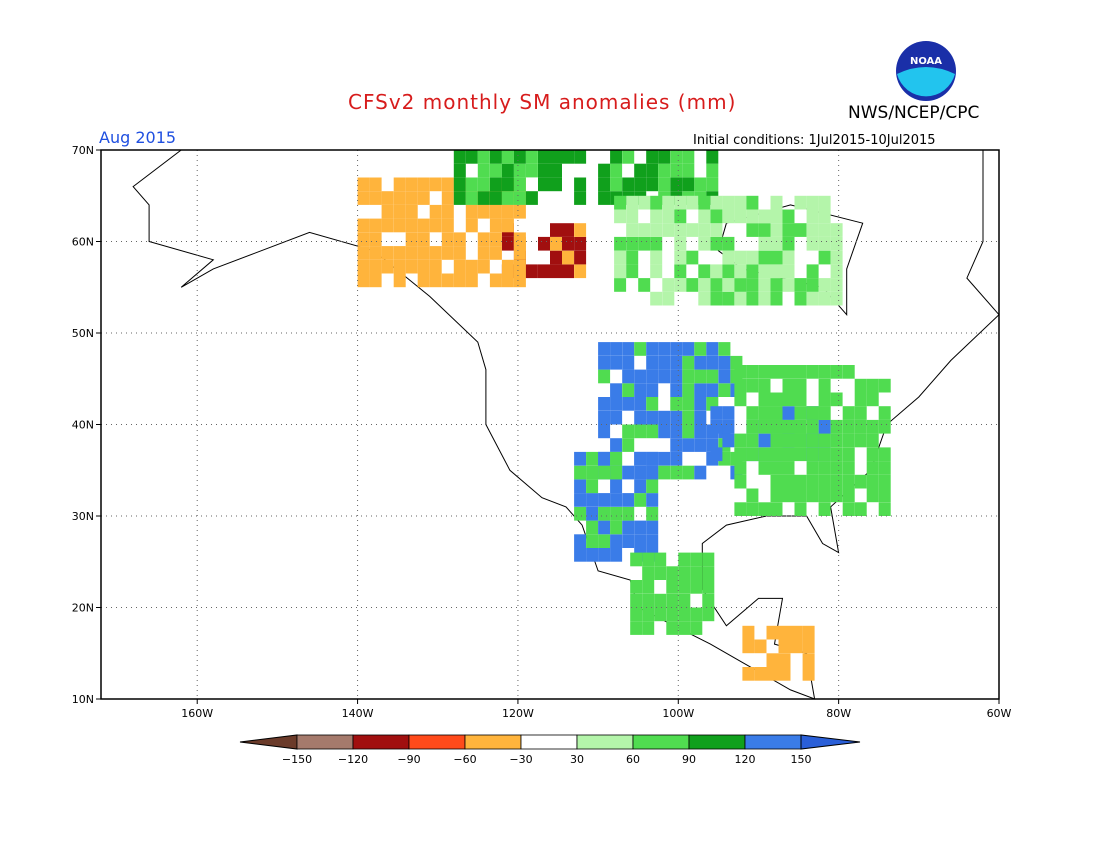 Image resolution: width=1100 pixels, height=850 pixels. What do you see at coordinates (745, 759) in the screenshot?
I see `legend-tick-label: 120` at bounding box center [745, 759].